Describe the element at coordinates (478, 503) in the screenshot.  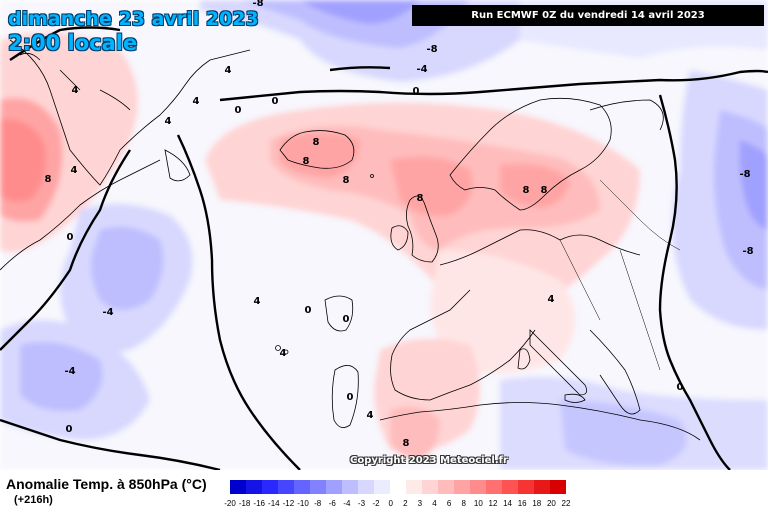
I see `color-scale-tick: 10` at that location.